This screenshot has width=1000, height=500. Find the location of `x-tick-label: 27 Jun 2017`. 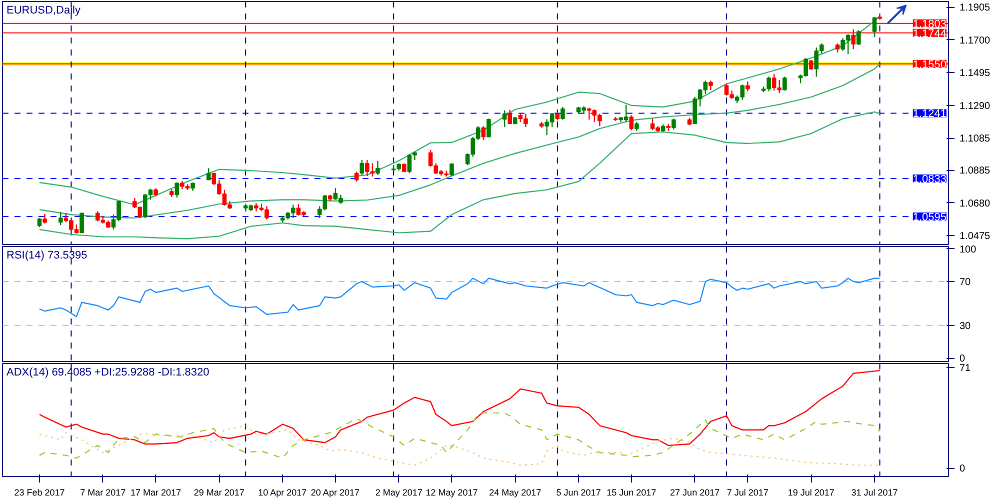

x-tick-label: 27 Jun 2017 is located at coordinates (695, 493).